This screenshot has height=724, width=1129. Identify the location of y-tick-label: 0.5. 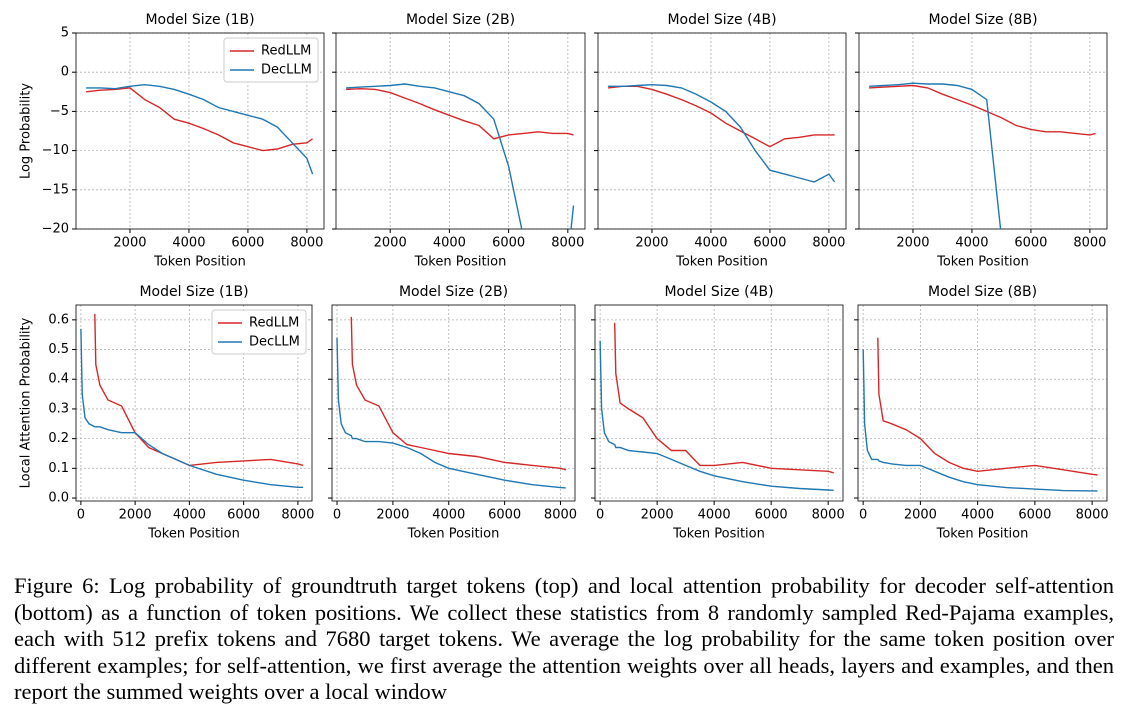
(58, 349).